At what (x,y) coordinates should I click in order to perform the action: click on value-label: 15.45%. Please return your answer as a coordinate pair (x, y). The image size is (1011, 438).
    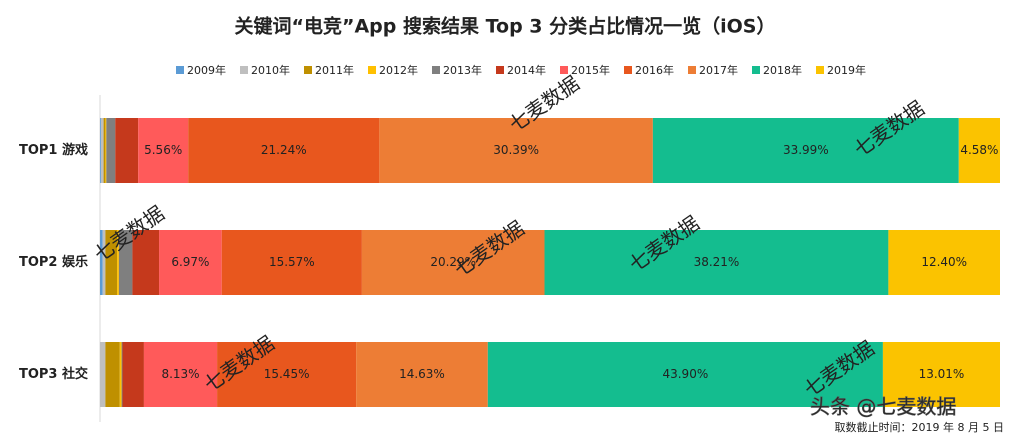
    Looking at the image, I should click on (287, 374).